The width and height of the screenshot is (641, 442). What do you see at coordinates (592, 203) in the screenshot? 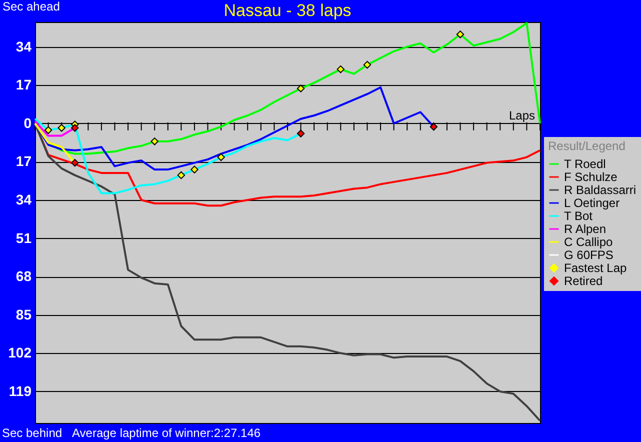
I see `legend-label: L Oetinger` at bounding box center [592, 203].